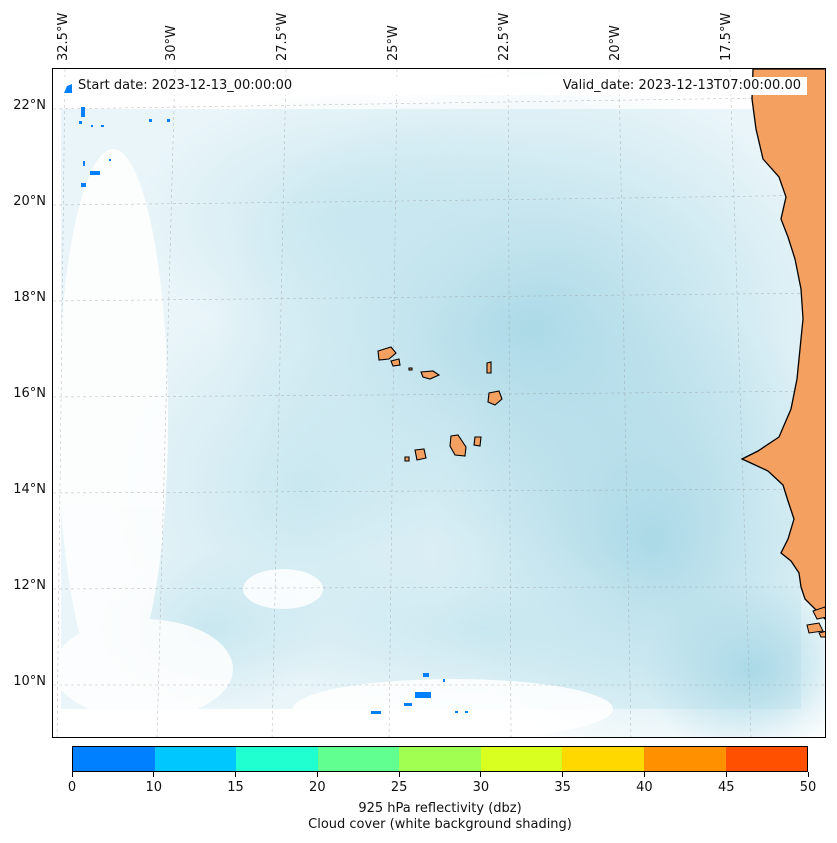 This screenshot has width=837, height=843. I want to click on sao-vicente-island, so click(395, 362).